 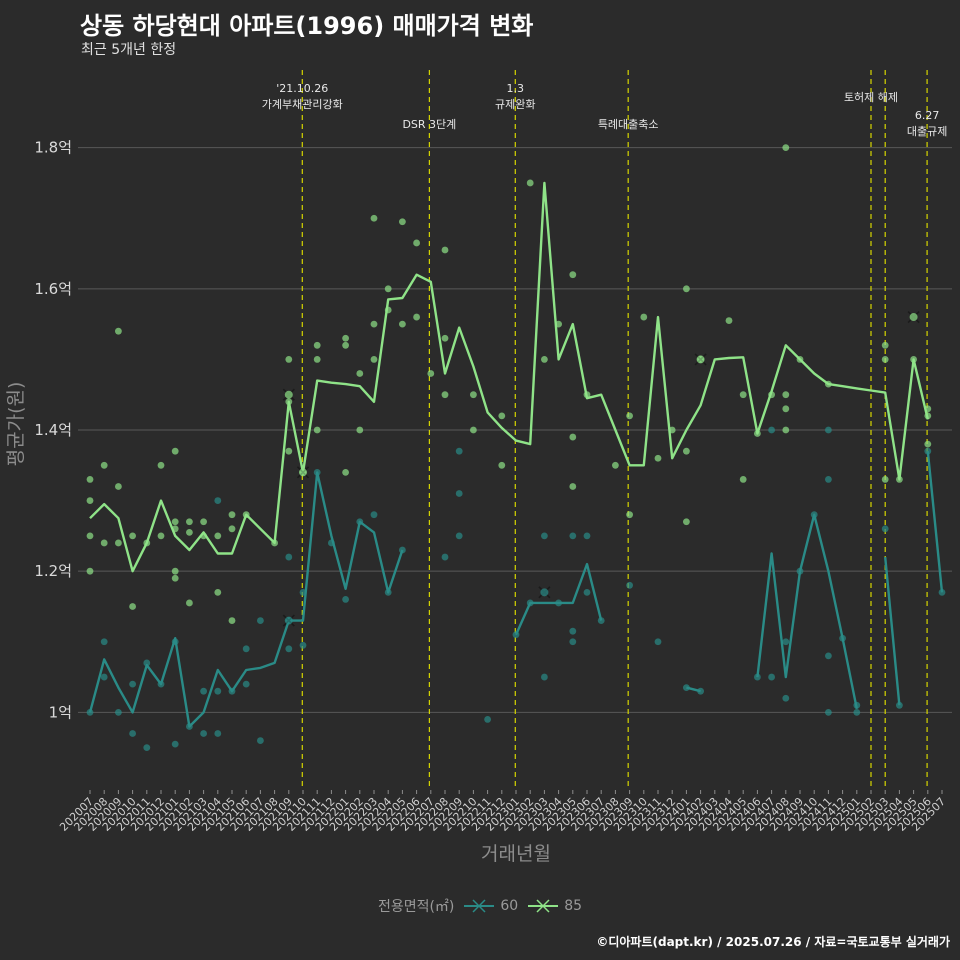 What do you see at coordinates (871, 97) in the screenshot?
I see `policy-event-label: 토허제 해제` at bounding box center [871, 97].